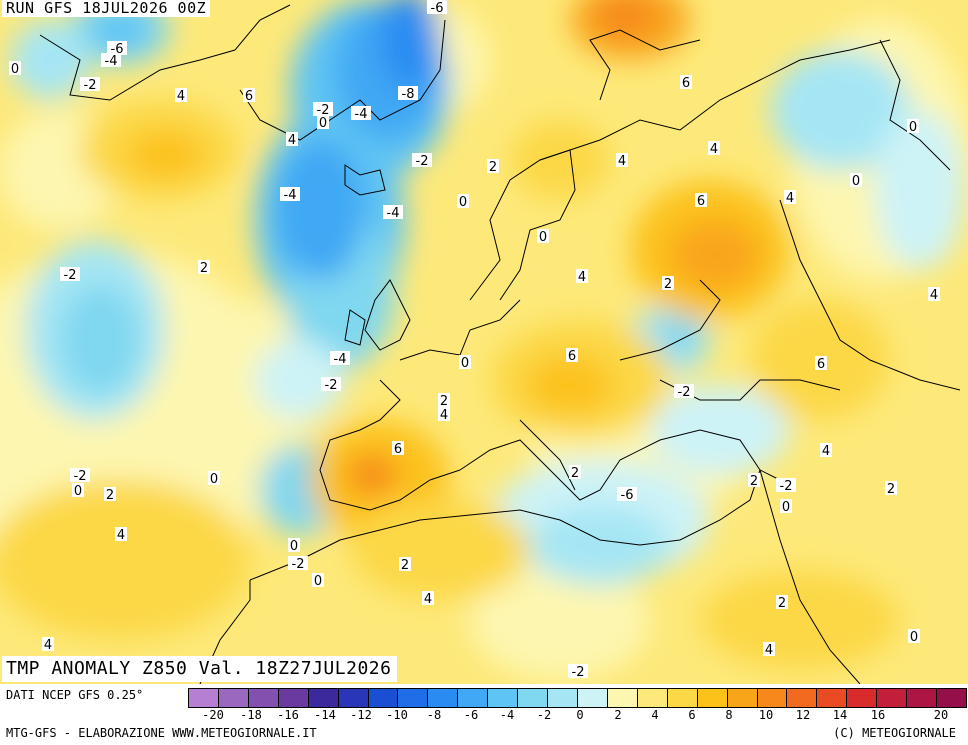 The height and width of the screenshot is (745, 968). I want to click on colorbar-tick-label: 4, so click(655, 715).